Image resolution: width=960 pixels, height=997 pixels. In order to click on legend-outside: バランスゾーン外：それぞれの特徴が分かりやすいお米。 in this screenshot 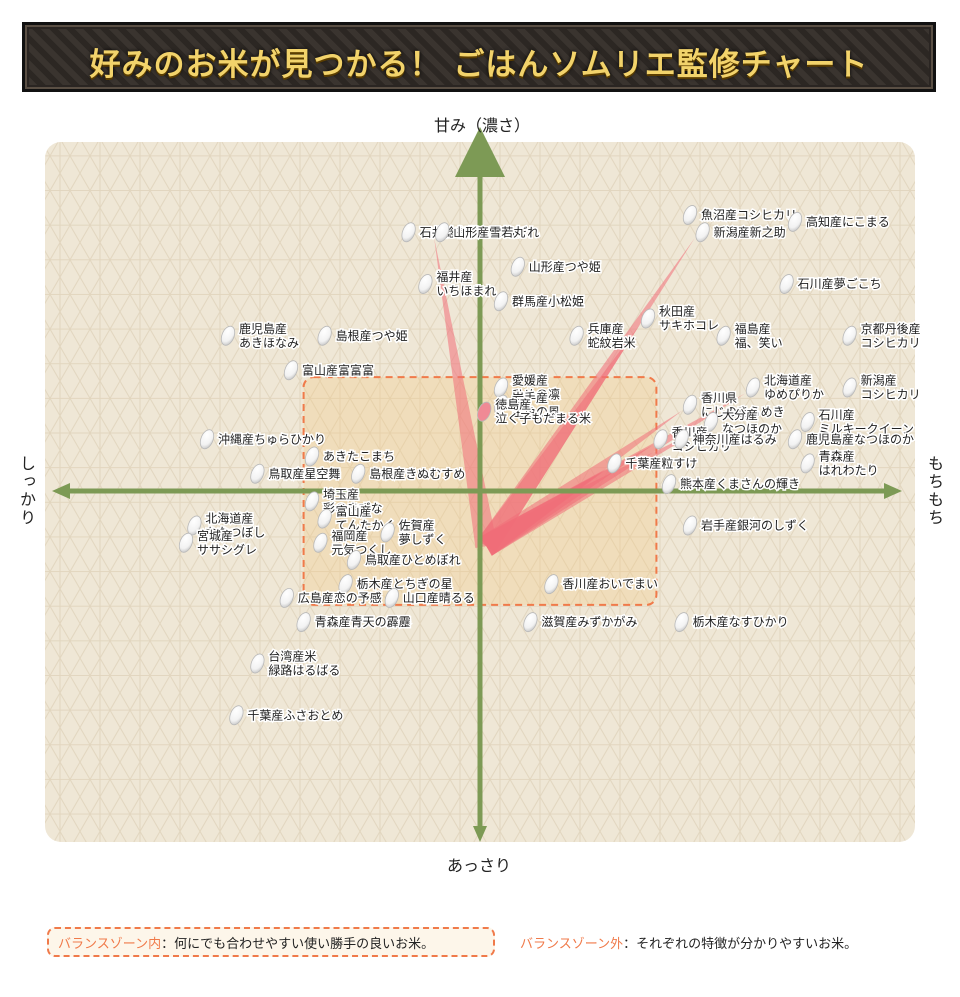, I will do `click(688, 942)`.